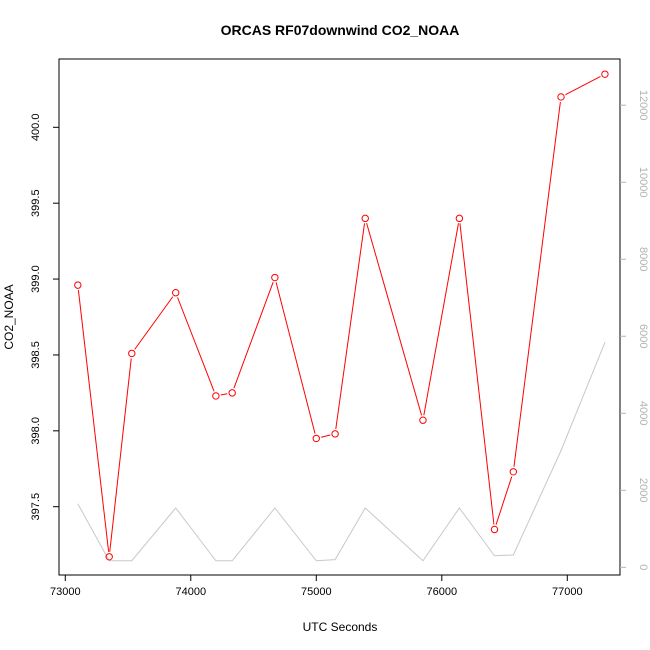  What do you see at coordinates (634, 330) in the screenshot?
I see `y-axis-right: 0 2000 4000 6000 8000 10000 12000` at bounding box center [634, 330].